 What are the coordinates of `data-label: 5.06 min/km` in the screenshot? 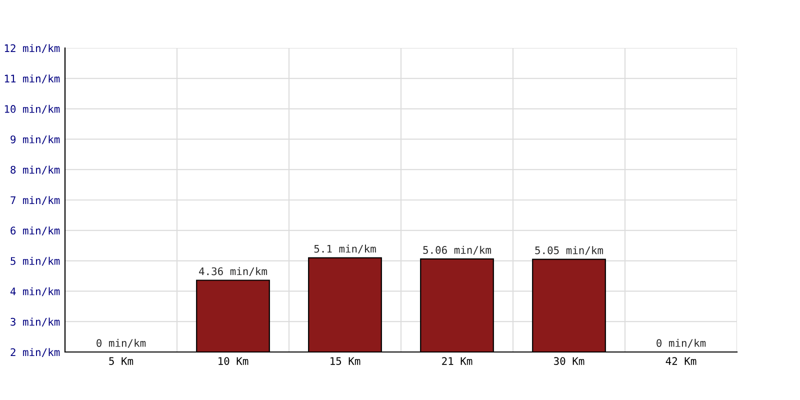 It's located at (457, 250).